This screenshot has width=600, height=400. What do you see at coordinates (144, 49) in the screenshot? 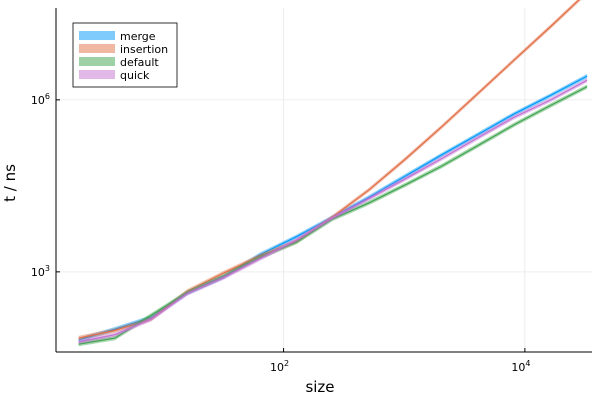
I see `legend-label-insertion: insertion` at bounding box center [144, 49].